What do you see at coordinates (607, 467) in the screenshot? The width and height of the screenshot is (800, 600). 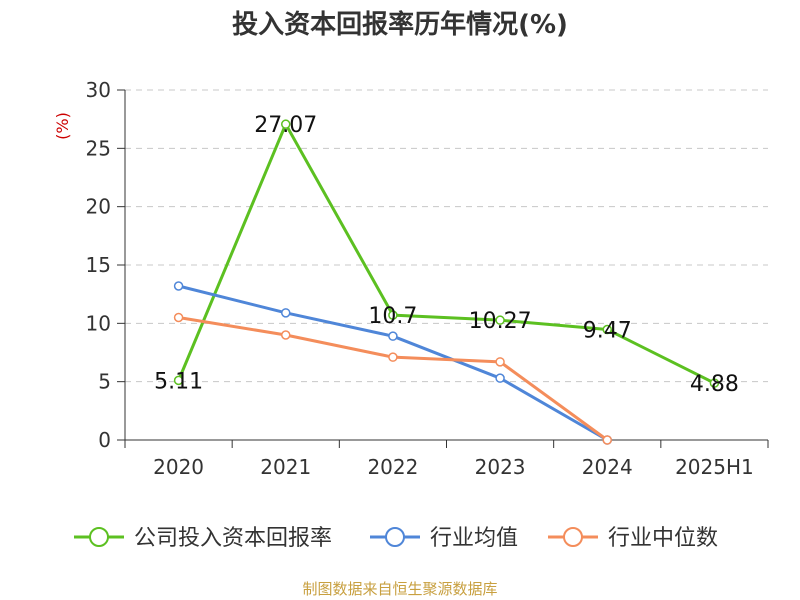 I see `x-tick-label: 2024` at bounding box center [607, 467].